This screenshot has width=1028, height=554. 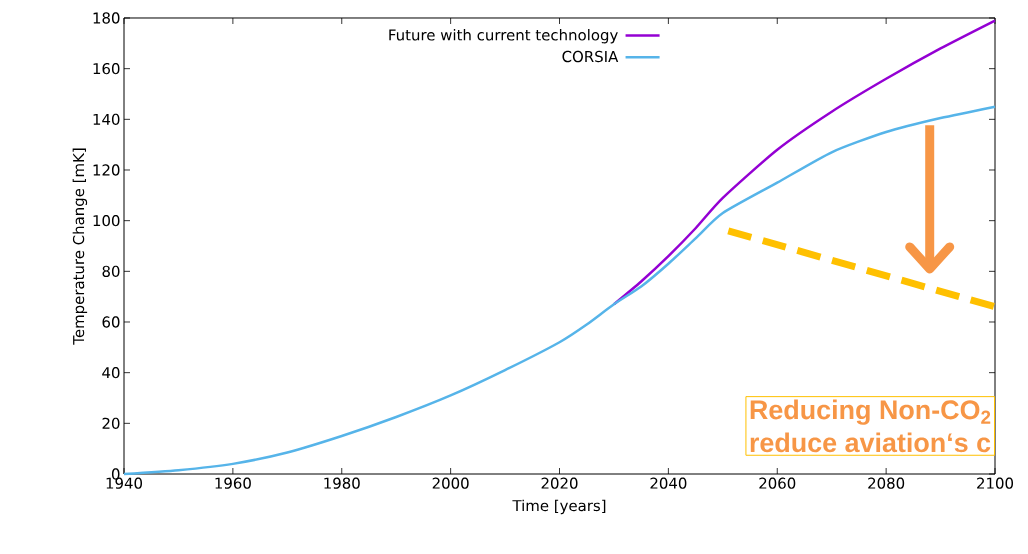 I want to click on y-tick-label: 60, so click(x=111, y=322).